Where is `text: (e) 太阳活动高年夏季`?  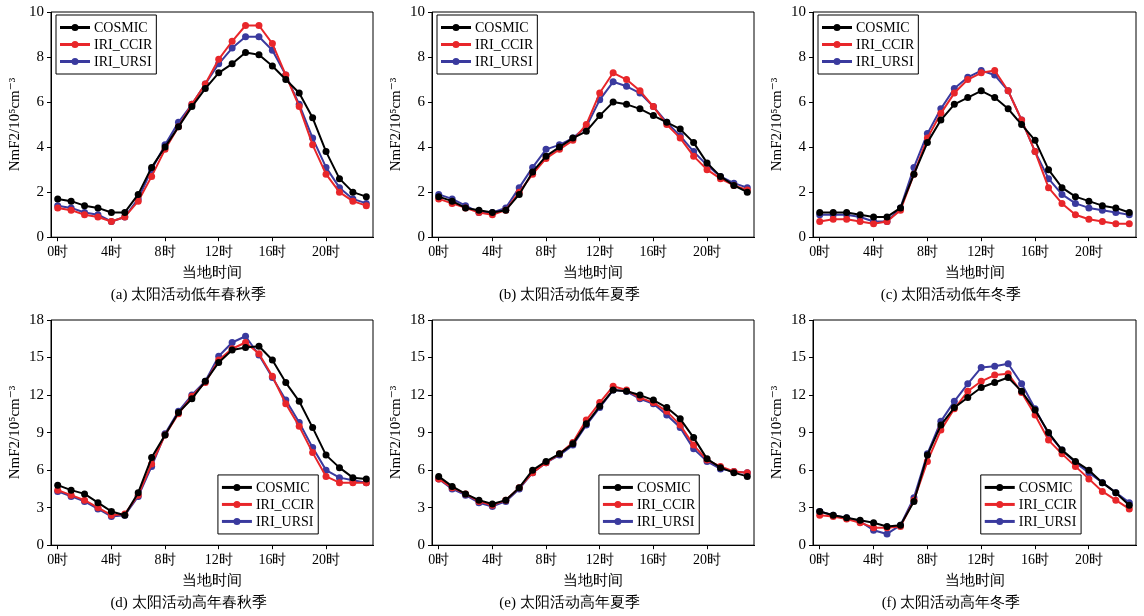
text: (e) 太阳活动高年夏季 is located at coordinates (569, 602).